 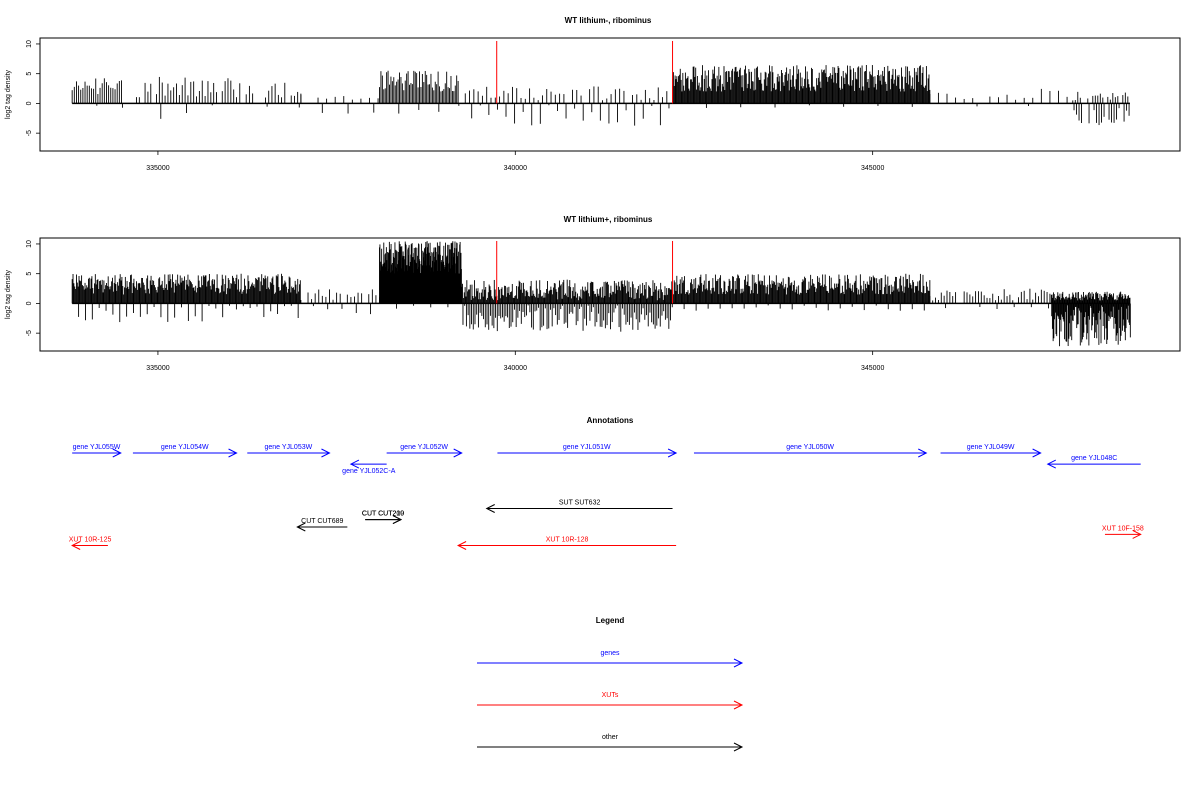 What do you see at coordinates (810, 447) in the screenshot?
I see `feature-label-gene: gene YJL050W` at bounding box center [810, 447].